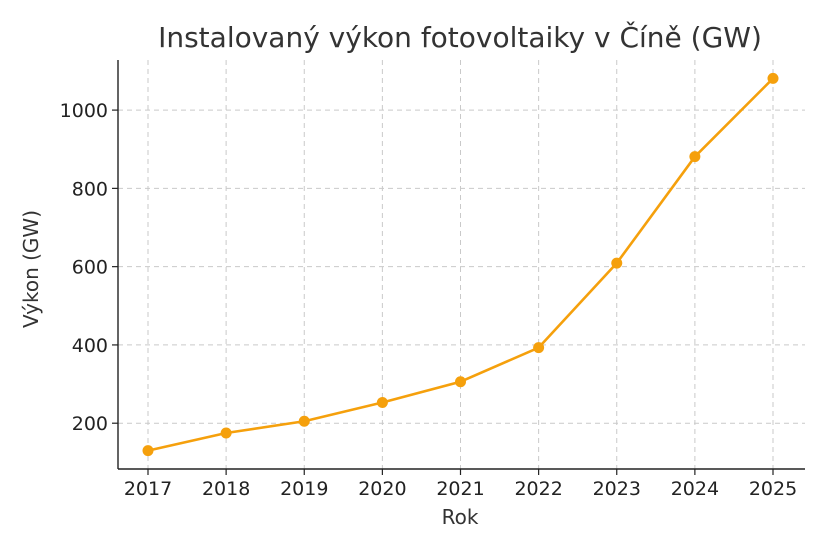 This screenshot has height=550, width=825. Describe the element at coordinates (90, 268) in the screenshot. I see `y-tick-label: 600` at that location.